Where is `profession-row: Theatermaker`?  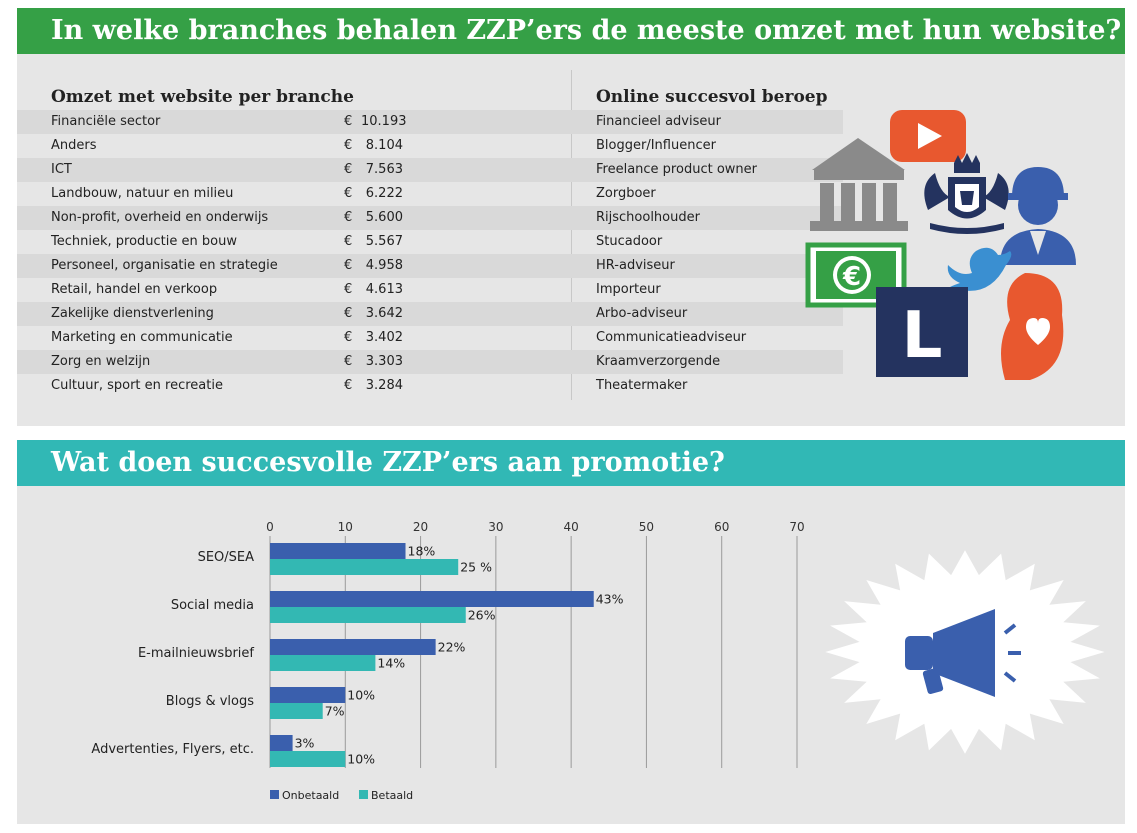
profession-row: Theatermaker is located at coordinates (707, 386).